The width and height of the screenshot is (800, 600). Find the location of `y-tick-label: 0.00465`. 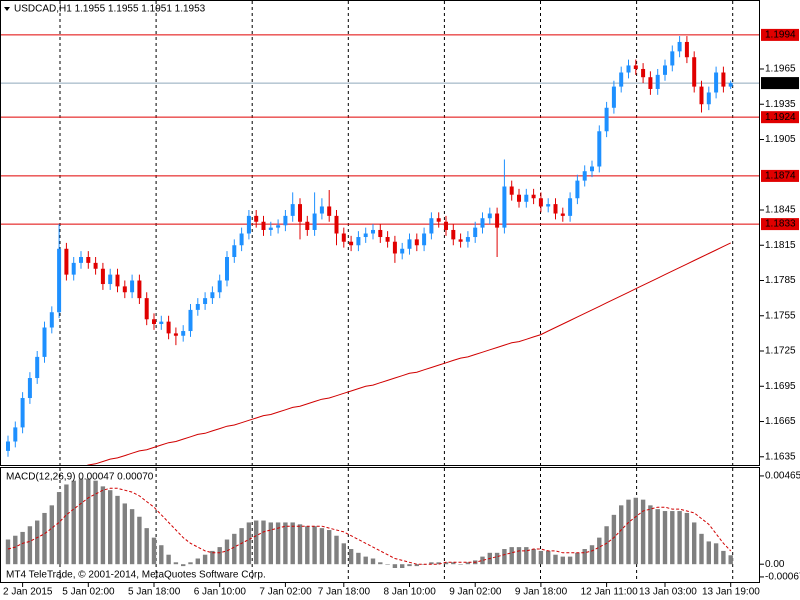

y-tick-label: 0.00465 is located at coordinates (782, 476).